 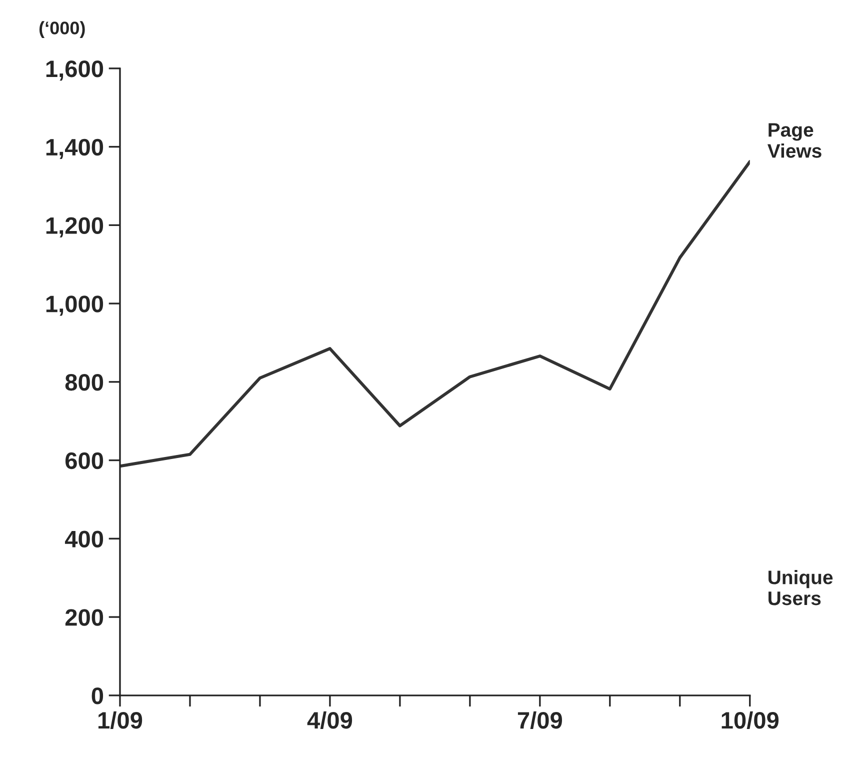 I want to click on y-tick-label: 1,400, so click(x=75, y=148).